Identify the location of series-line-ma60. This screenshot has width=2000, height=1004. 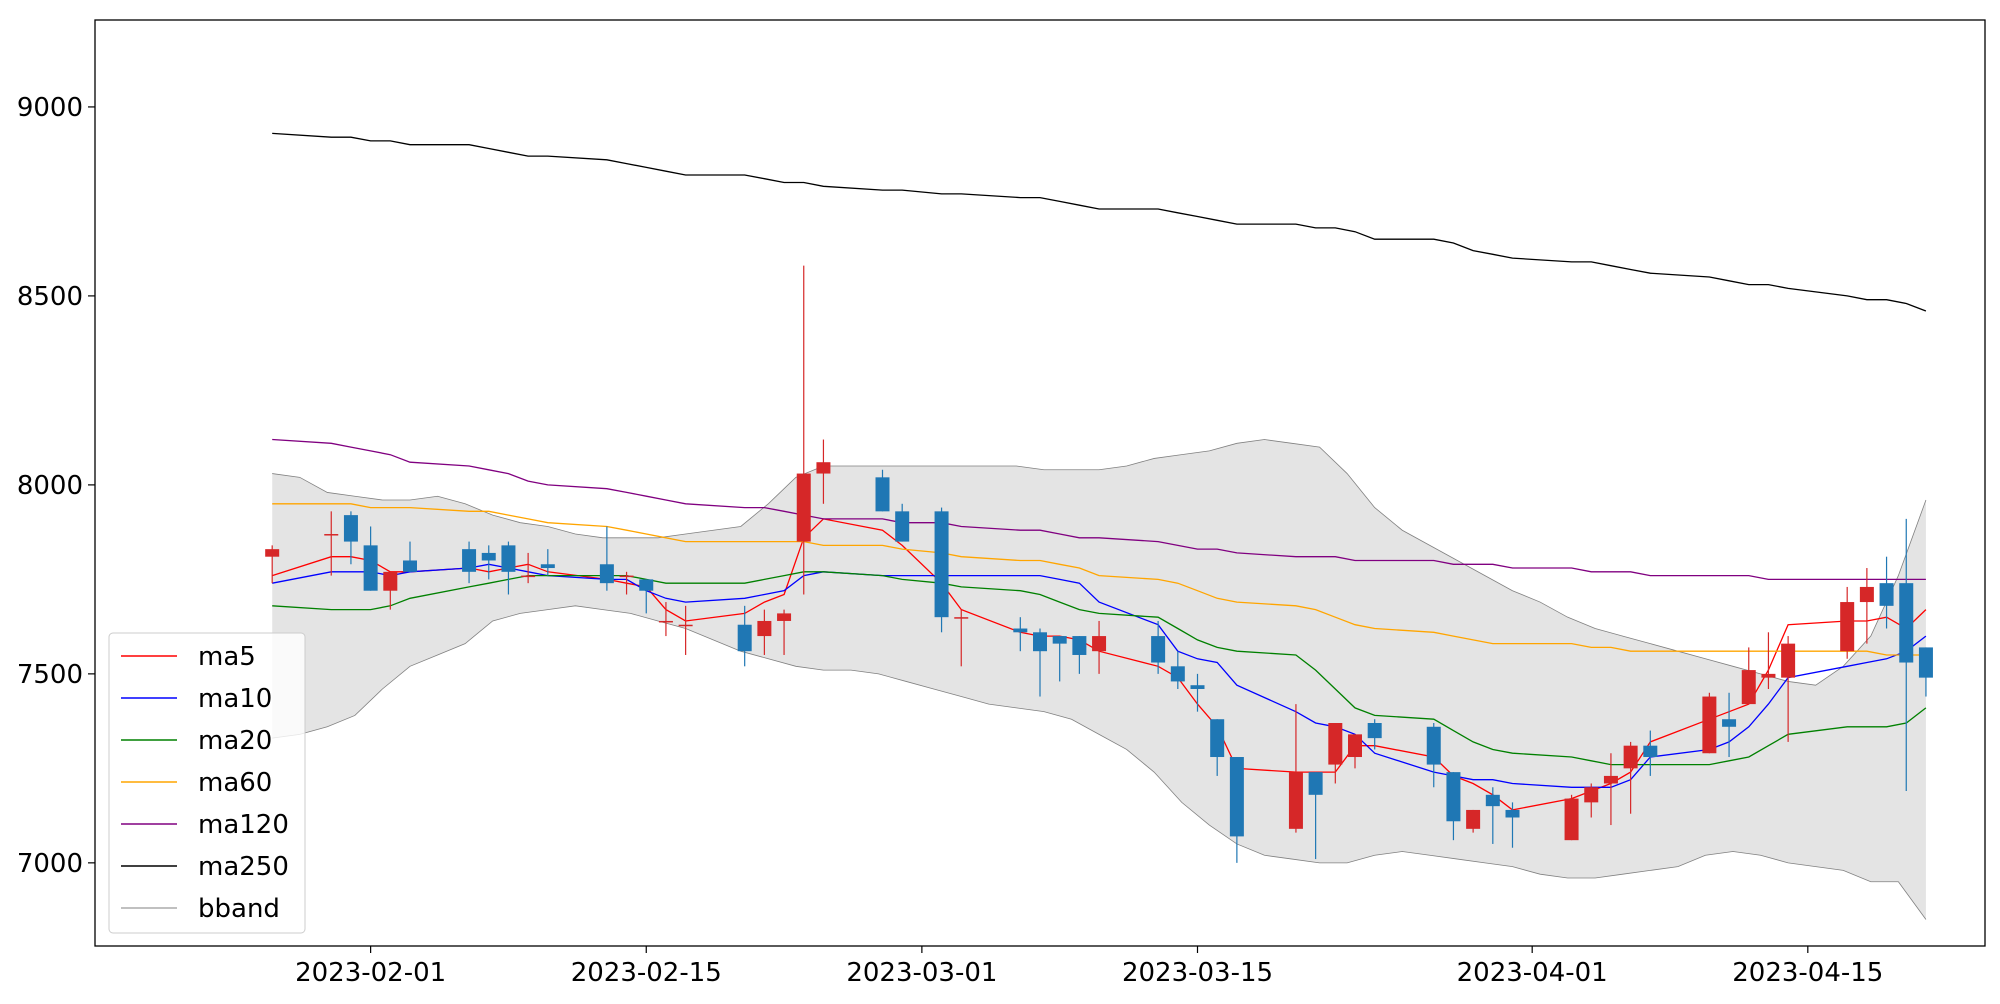
(1099, 579).